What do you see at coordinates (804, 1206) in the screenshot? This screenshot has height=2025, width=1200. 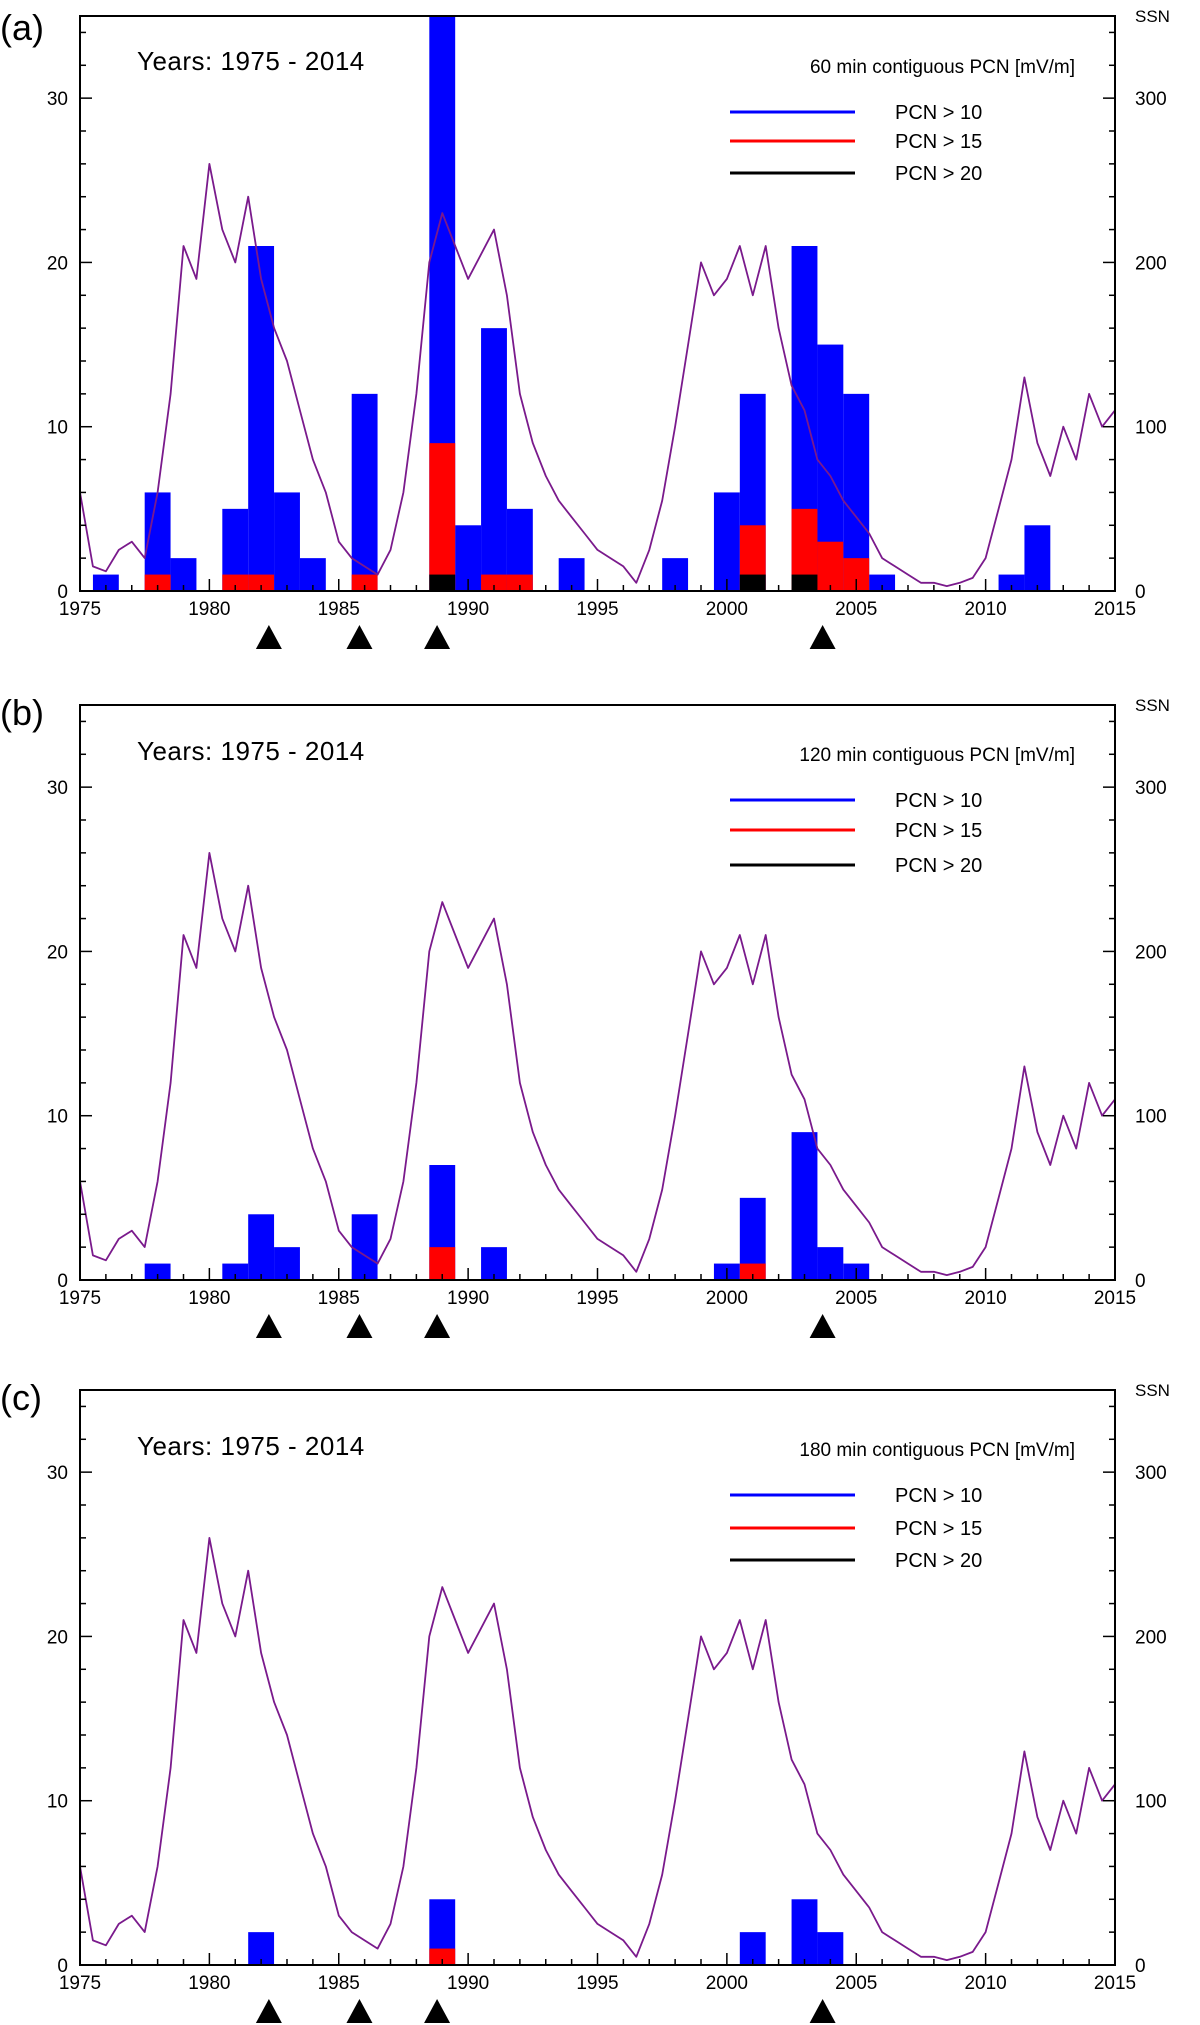 I see `bar-10-2003` at bounding box center [804, 1206].